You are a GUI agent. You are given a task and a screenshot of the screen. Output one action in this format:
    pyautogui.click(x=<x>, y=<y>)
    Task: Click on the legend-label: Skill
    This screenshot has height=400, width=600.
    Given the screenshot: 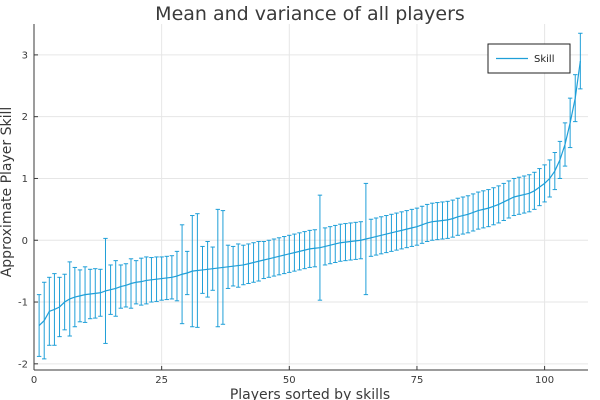 What is the action you would take?
    pyautogui.click(x=544, y=59)
    